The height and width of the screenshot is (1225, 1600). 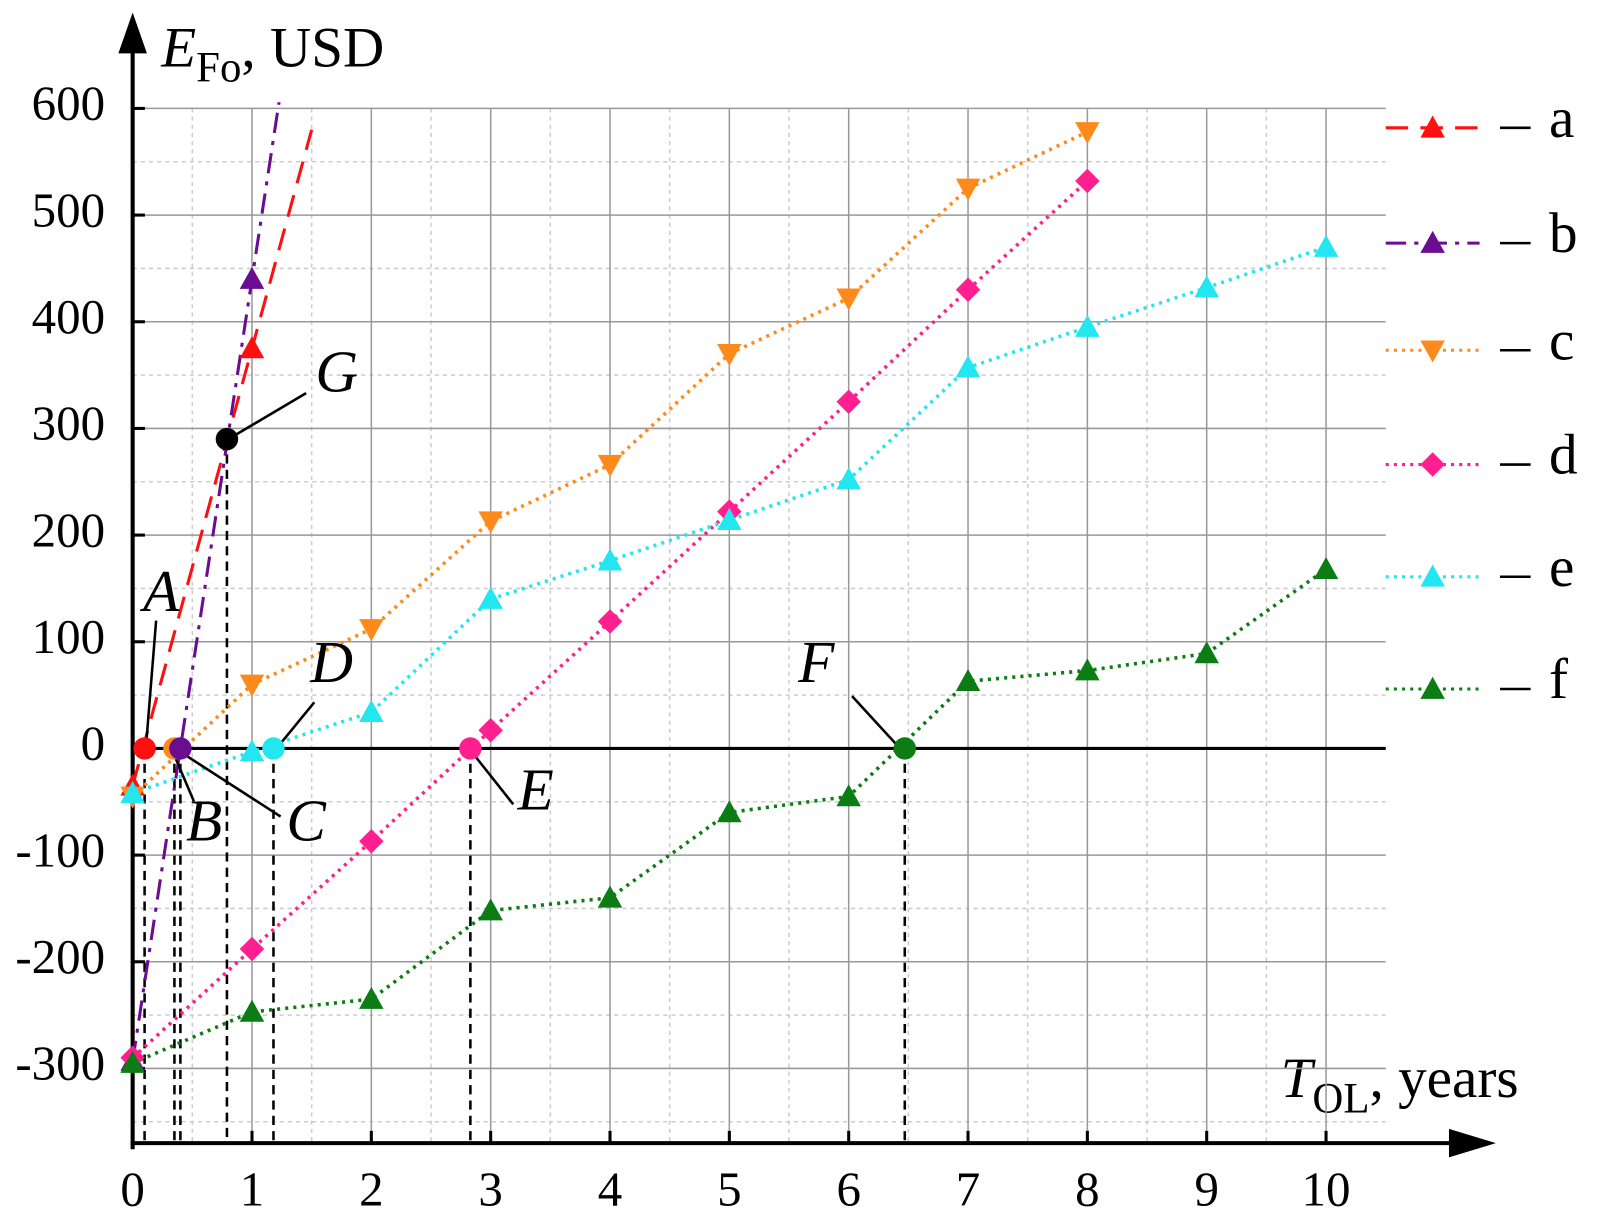 I want to click on point-label: G, so click(x=336, y=371).